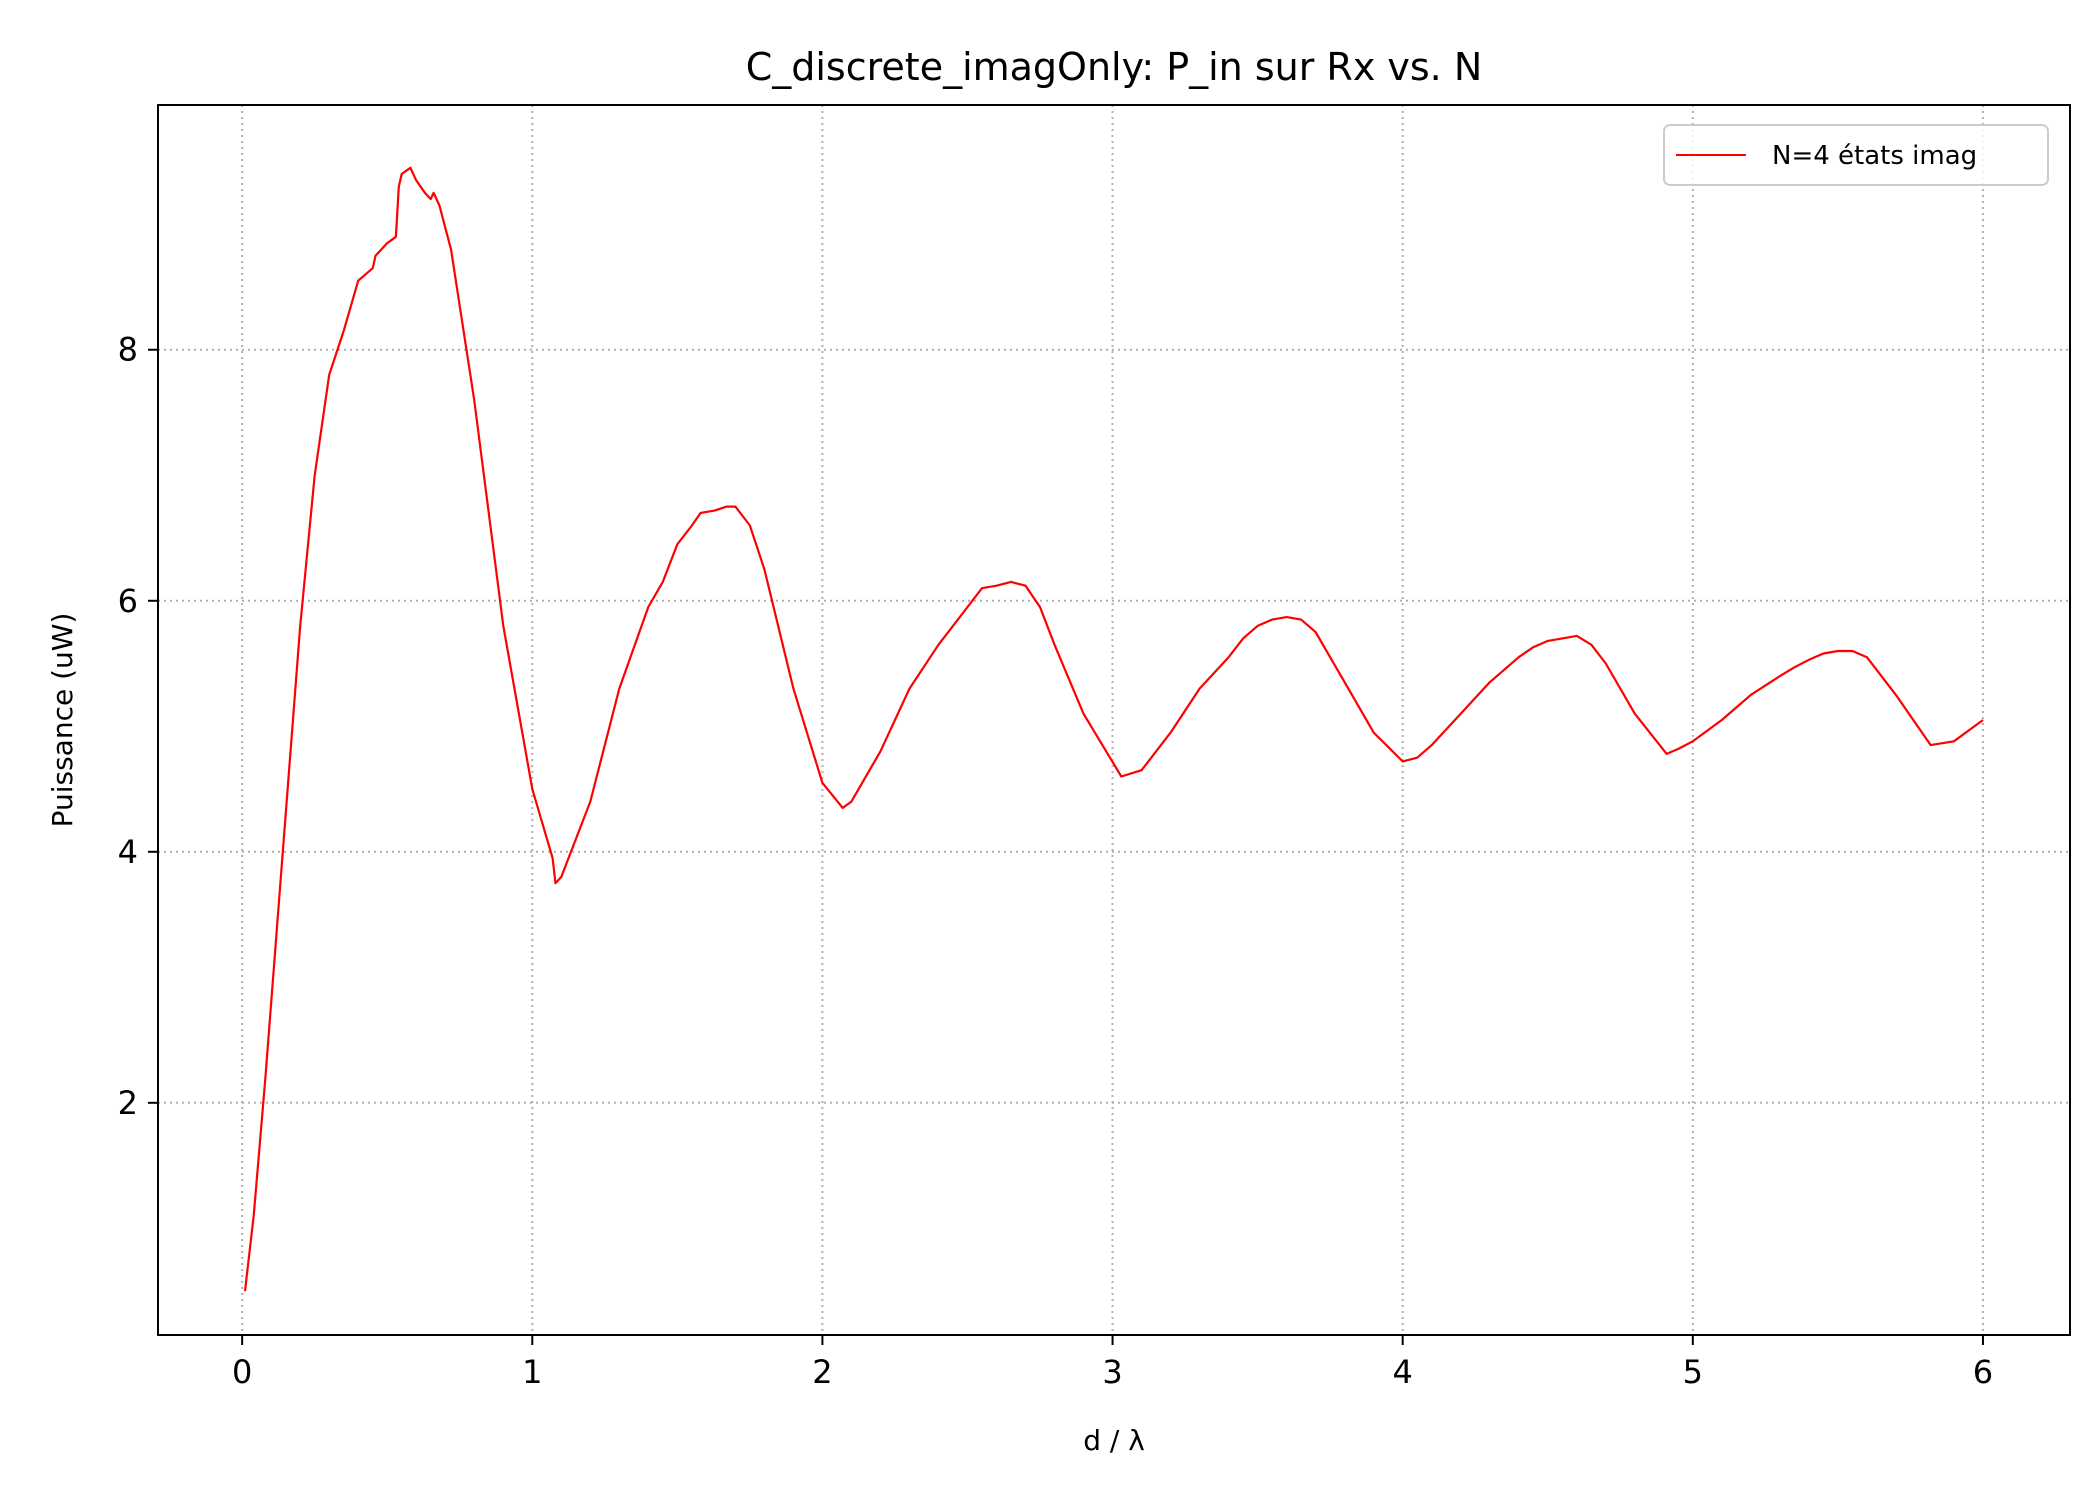 Image resolution: width=2100 pixels, height=1500 pixels. I want to click on x-tick-label: 3, so click(1112, 1372).